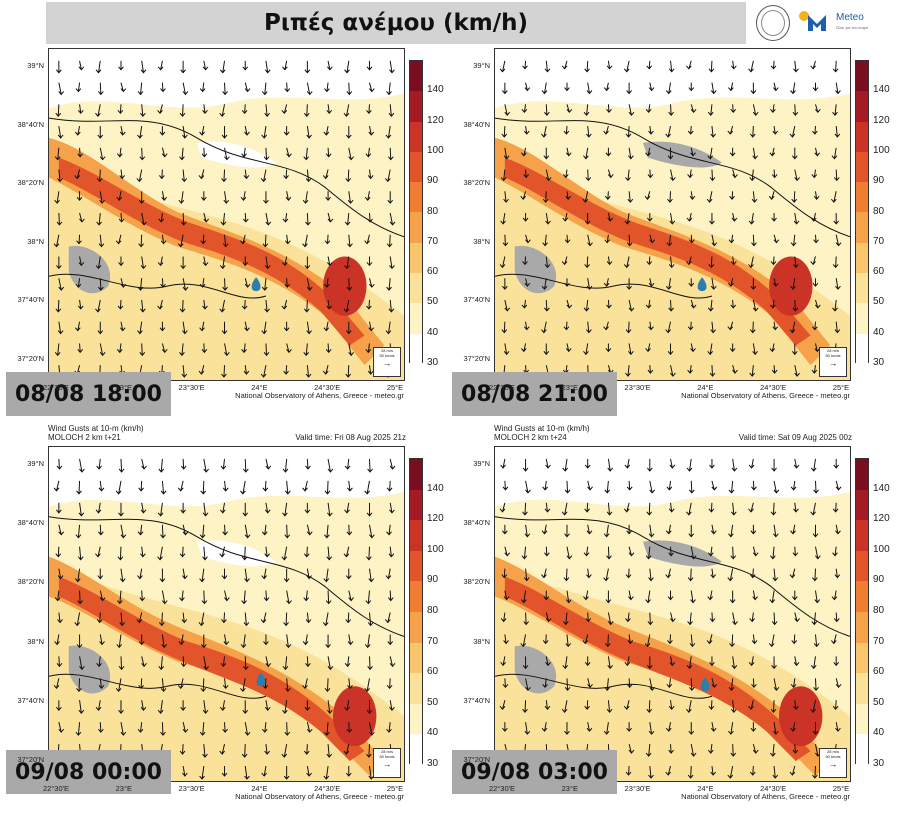 The width and height of the screenshot is (900, 815). Describe the element at coordinates (476, 582) in the screenshot. I see `lat-tick-label: 38°20'N` at that location.